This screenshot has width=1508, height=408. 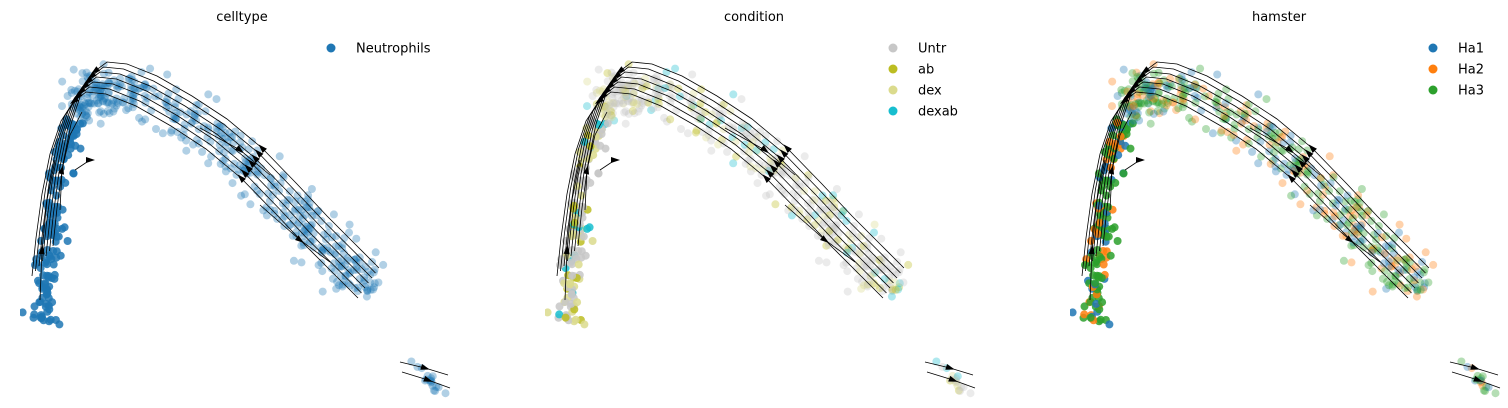 What do you see at coordinates (938, 112) in the screenshot?
I see `legend-label-dexab: dexab` at bounding box center [938, 112].